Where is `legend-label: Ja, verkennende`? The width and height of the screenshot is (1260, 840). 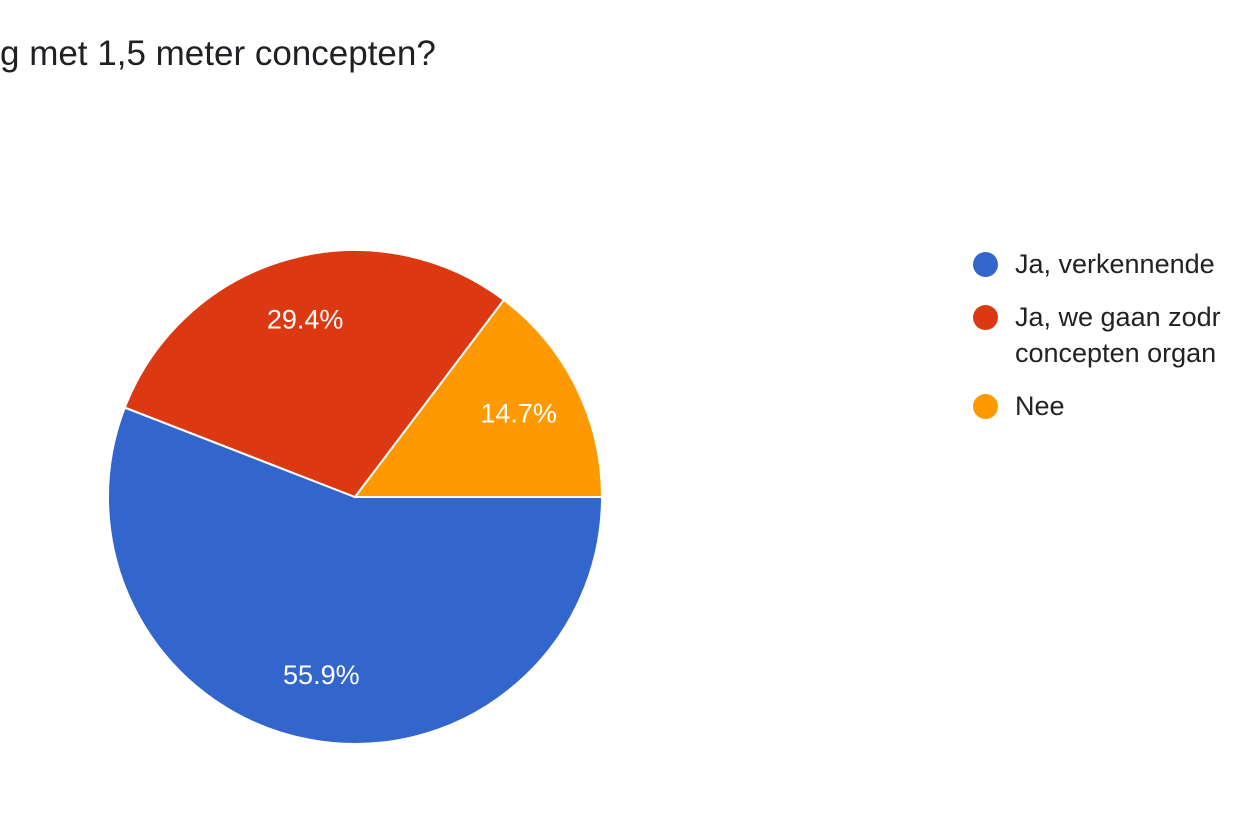 legend-label: Ja, verkennende is located at coordinates (1115, 264).